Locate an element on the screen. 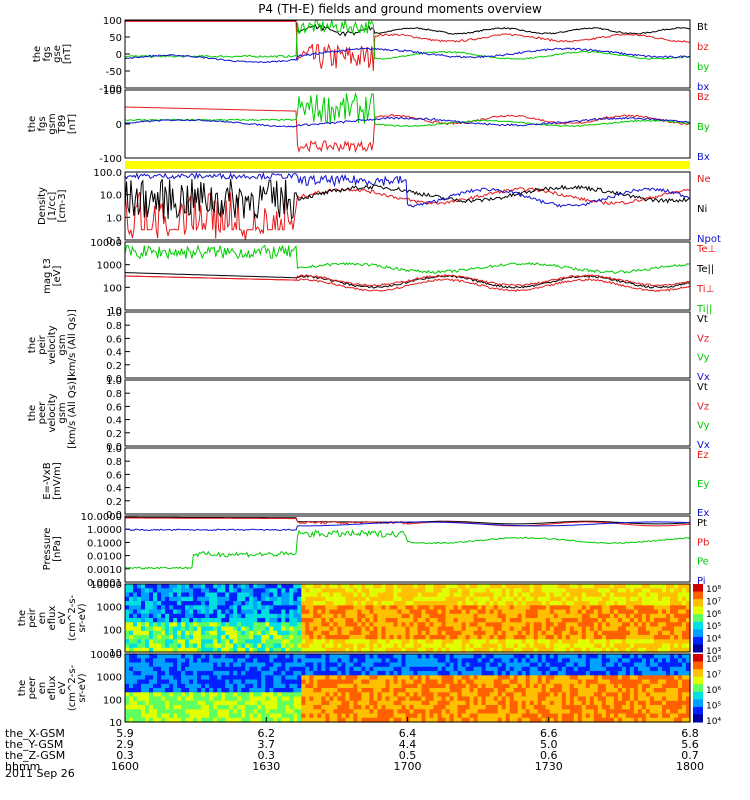 The height and width of the screenshot is (800, 750). legend-entry: Pe is located at coordinates (703, 562).